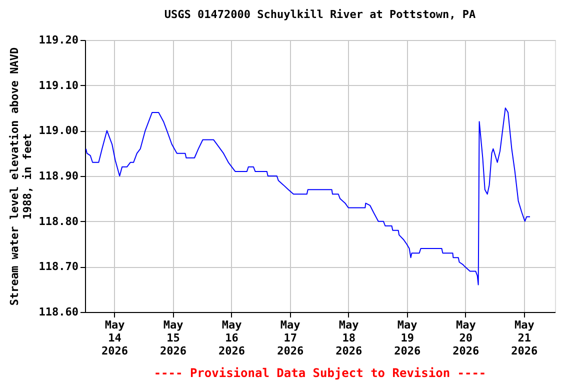 The image size is (576, 384). Describe the element at coordinates (320, 14) in the screenshot. I see `chart-title: USGS 01472000 Schuylkill River at Pottstown, PA` at that location.